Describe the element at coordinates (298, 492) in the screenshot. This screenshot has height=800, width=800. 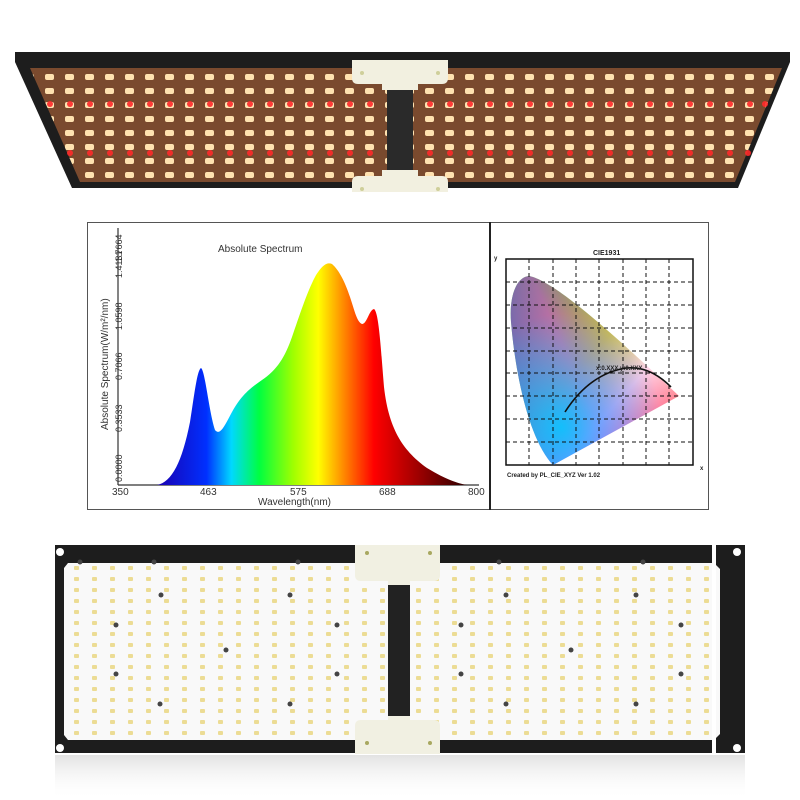
I see `x-tick: 575` at that location.